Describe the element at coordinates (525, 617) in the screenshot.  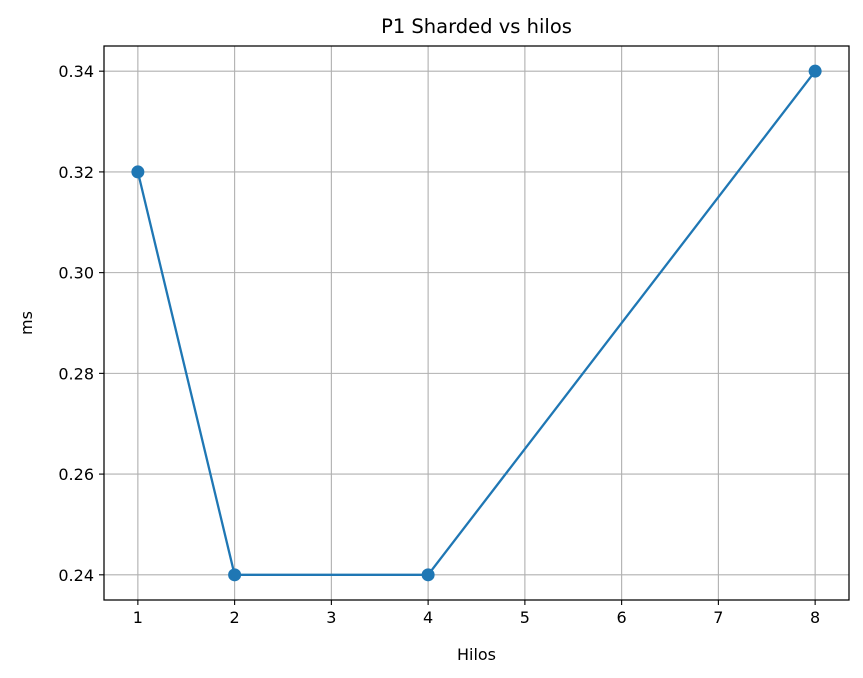
I see `x-tick-label: 5` at that location.